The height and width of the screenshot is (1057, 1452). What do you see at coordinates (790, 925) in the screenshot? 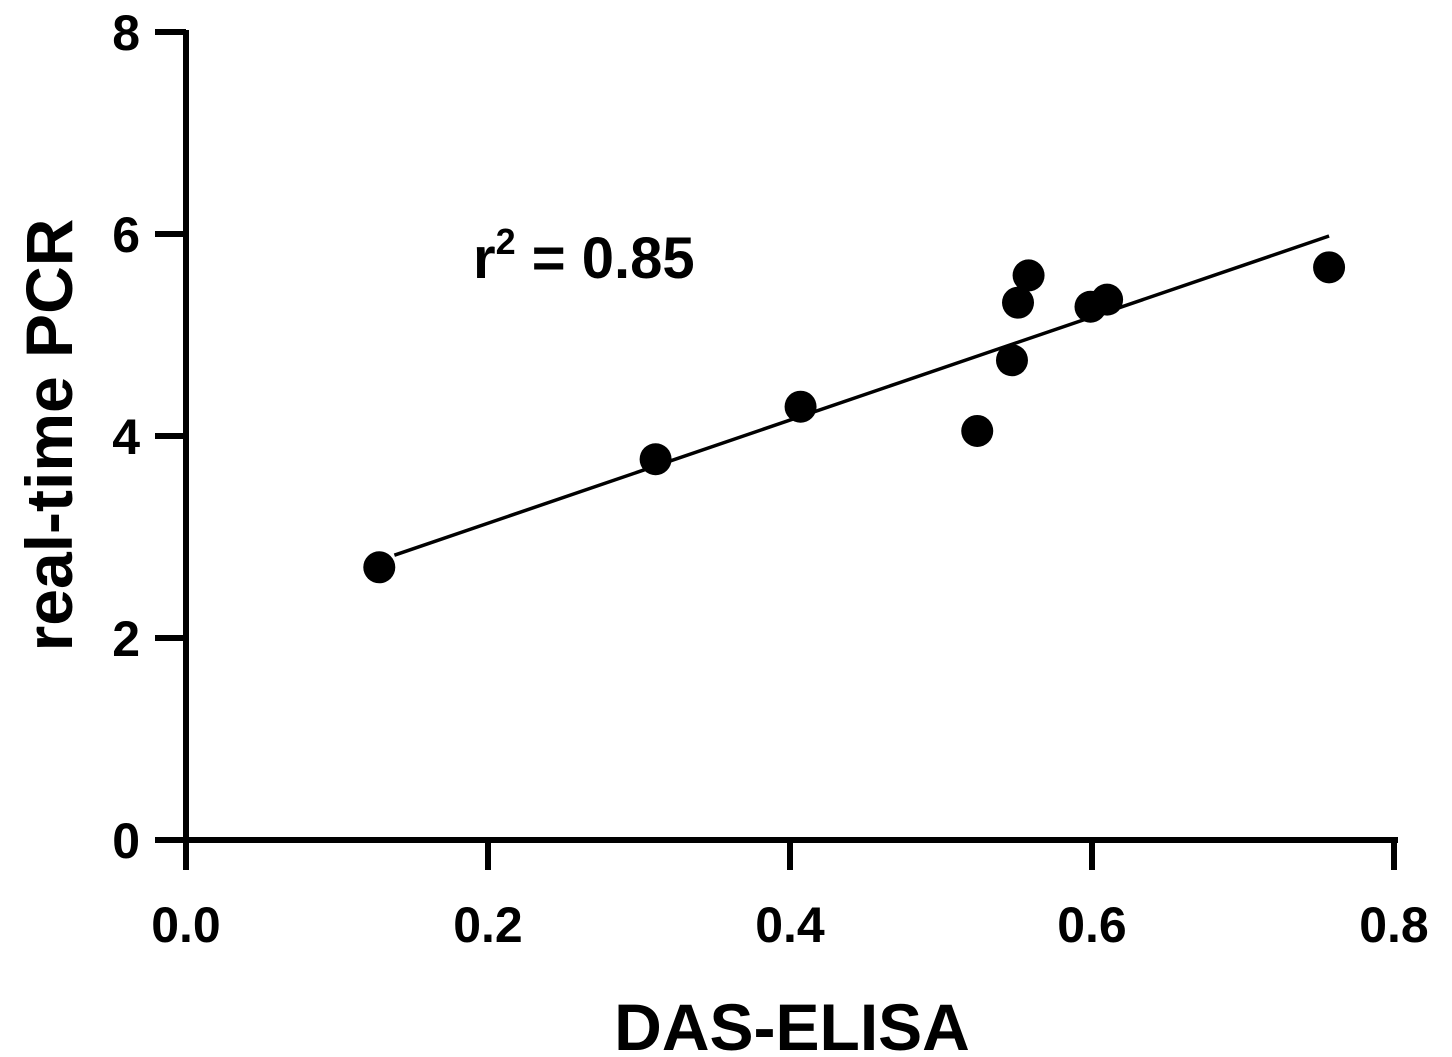
I see `x-tick-label-2: 0.4` at bounding box center [790, 925].